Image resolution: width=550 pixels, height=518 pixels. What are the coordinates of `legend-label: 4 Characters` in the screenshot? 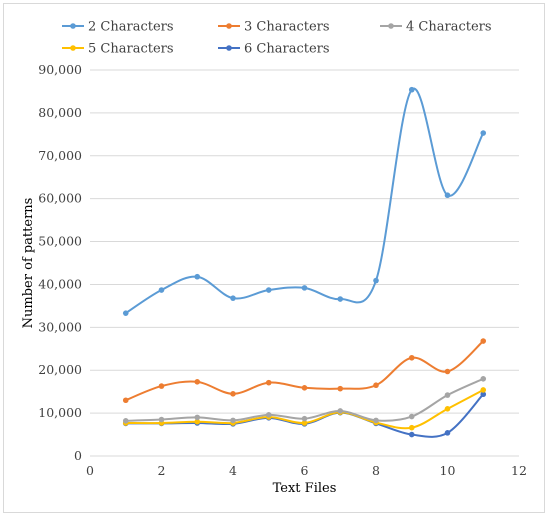 It's located at (449, 27).